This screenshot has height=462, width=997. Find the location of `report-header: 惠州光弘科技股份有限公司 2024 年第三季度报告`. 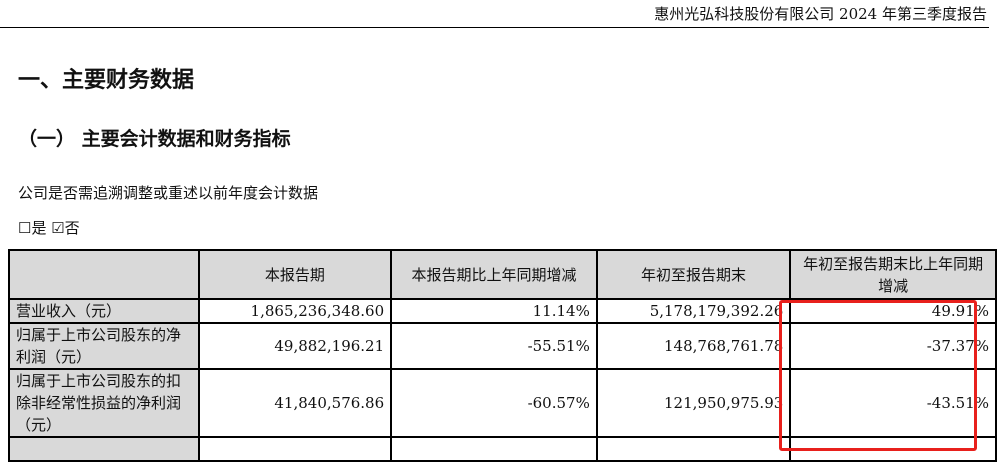

report-header: 惠州光弘科技股份有限公司 2024 年第三季度报告 is located at coordinates (820, 14).